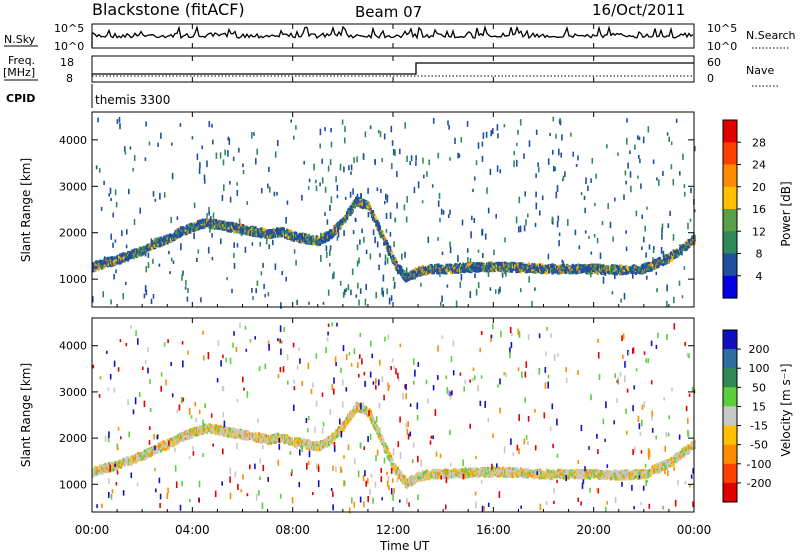 The height and width of the screenshot is (554, 800). Describe the element at coordinates (786, 213) in the screenshot. I see `power-colorbar-label: Power [dB]` at that location.